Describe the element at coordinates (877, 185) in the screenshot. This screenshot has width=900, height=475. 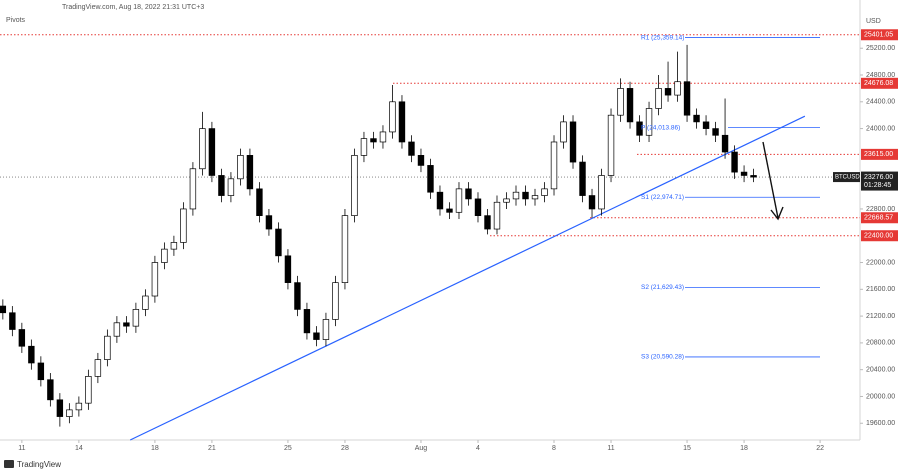
I see `countdown-label: 01:28:45` at that location.